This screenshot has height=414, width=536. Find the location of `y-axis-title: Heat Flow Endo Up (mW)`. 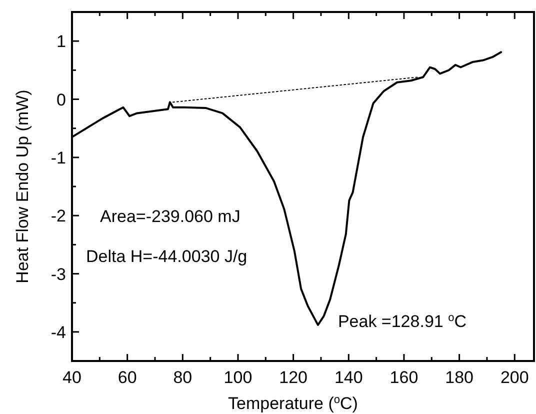

y-axis-title: Heat Flow Endo Up (mW) is located at coordinates (22, 187).